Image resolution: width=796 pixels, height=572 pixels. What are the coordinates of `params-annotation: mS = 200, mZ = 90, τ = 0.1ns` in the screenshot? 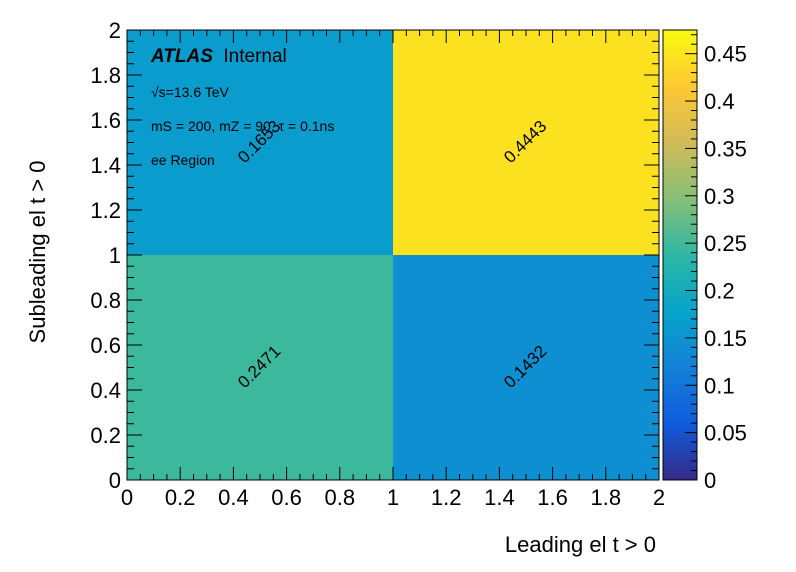 It's located at (242, 126).